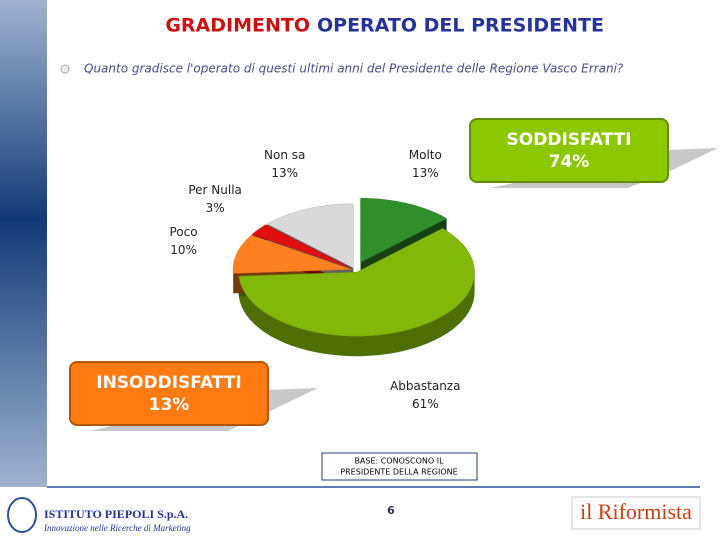 The image size is (720, 544). Describe the element at coordinates (569, 162) in the screenshot. I see `callout-value: 74%` at that location.